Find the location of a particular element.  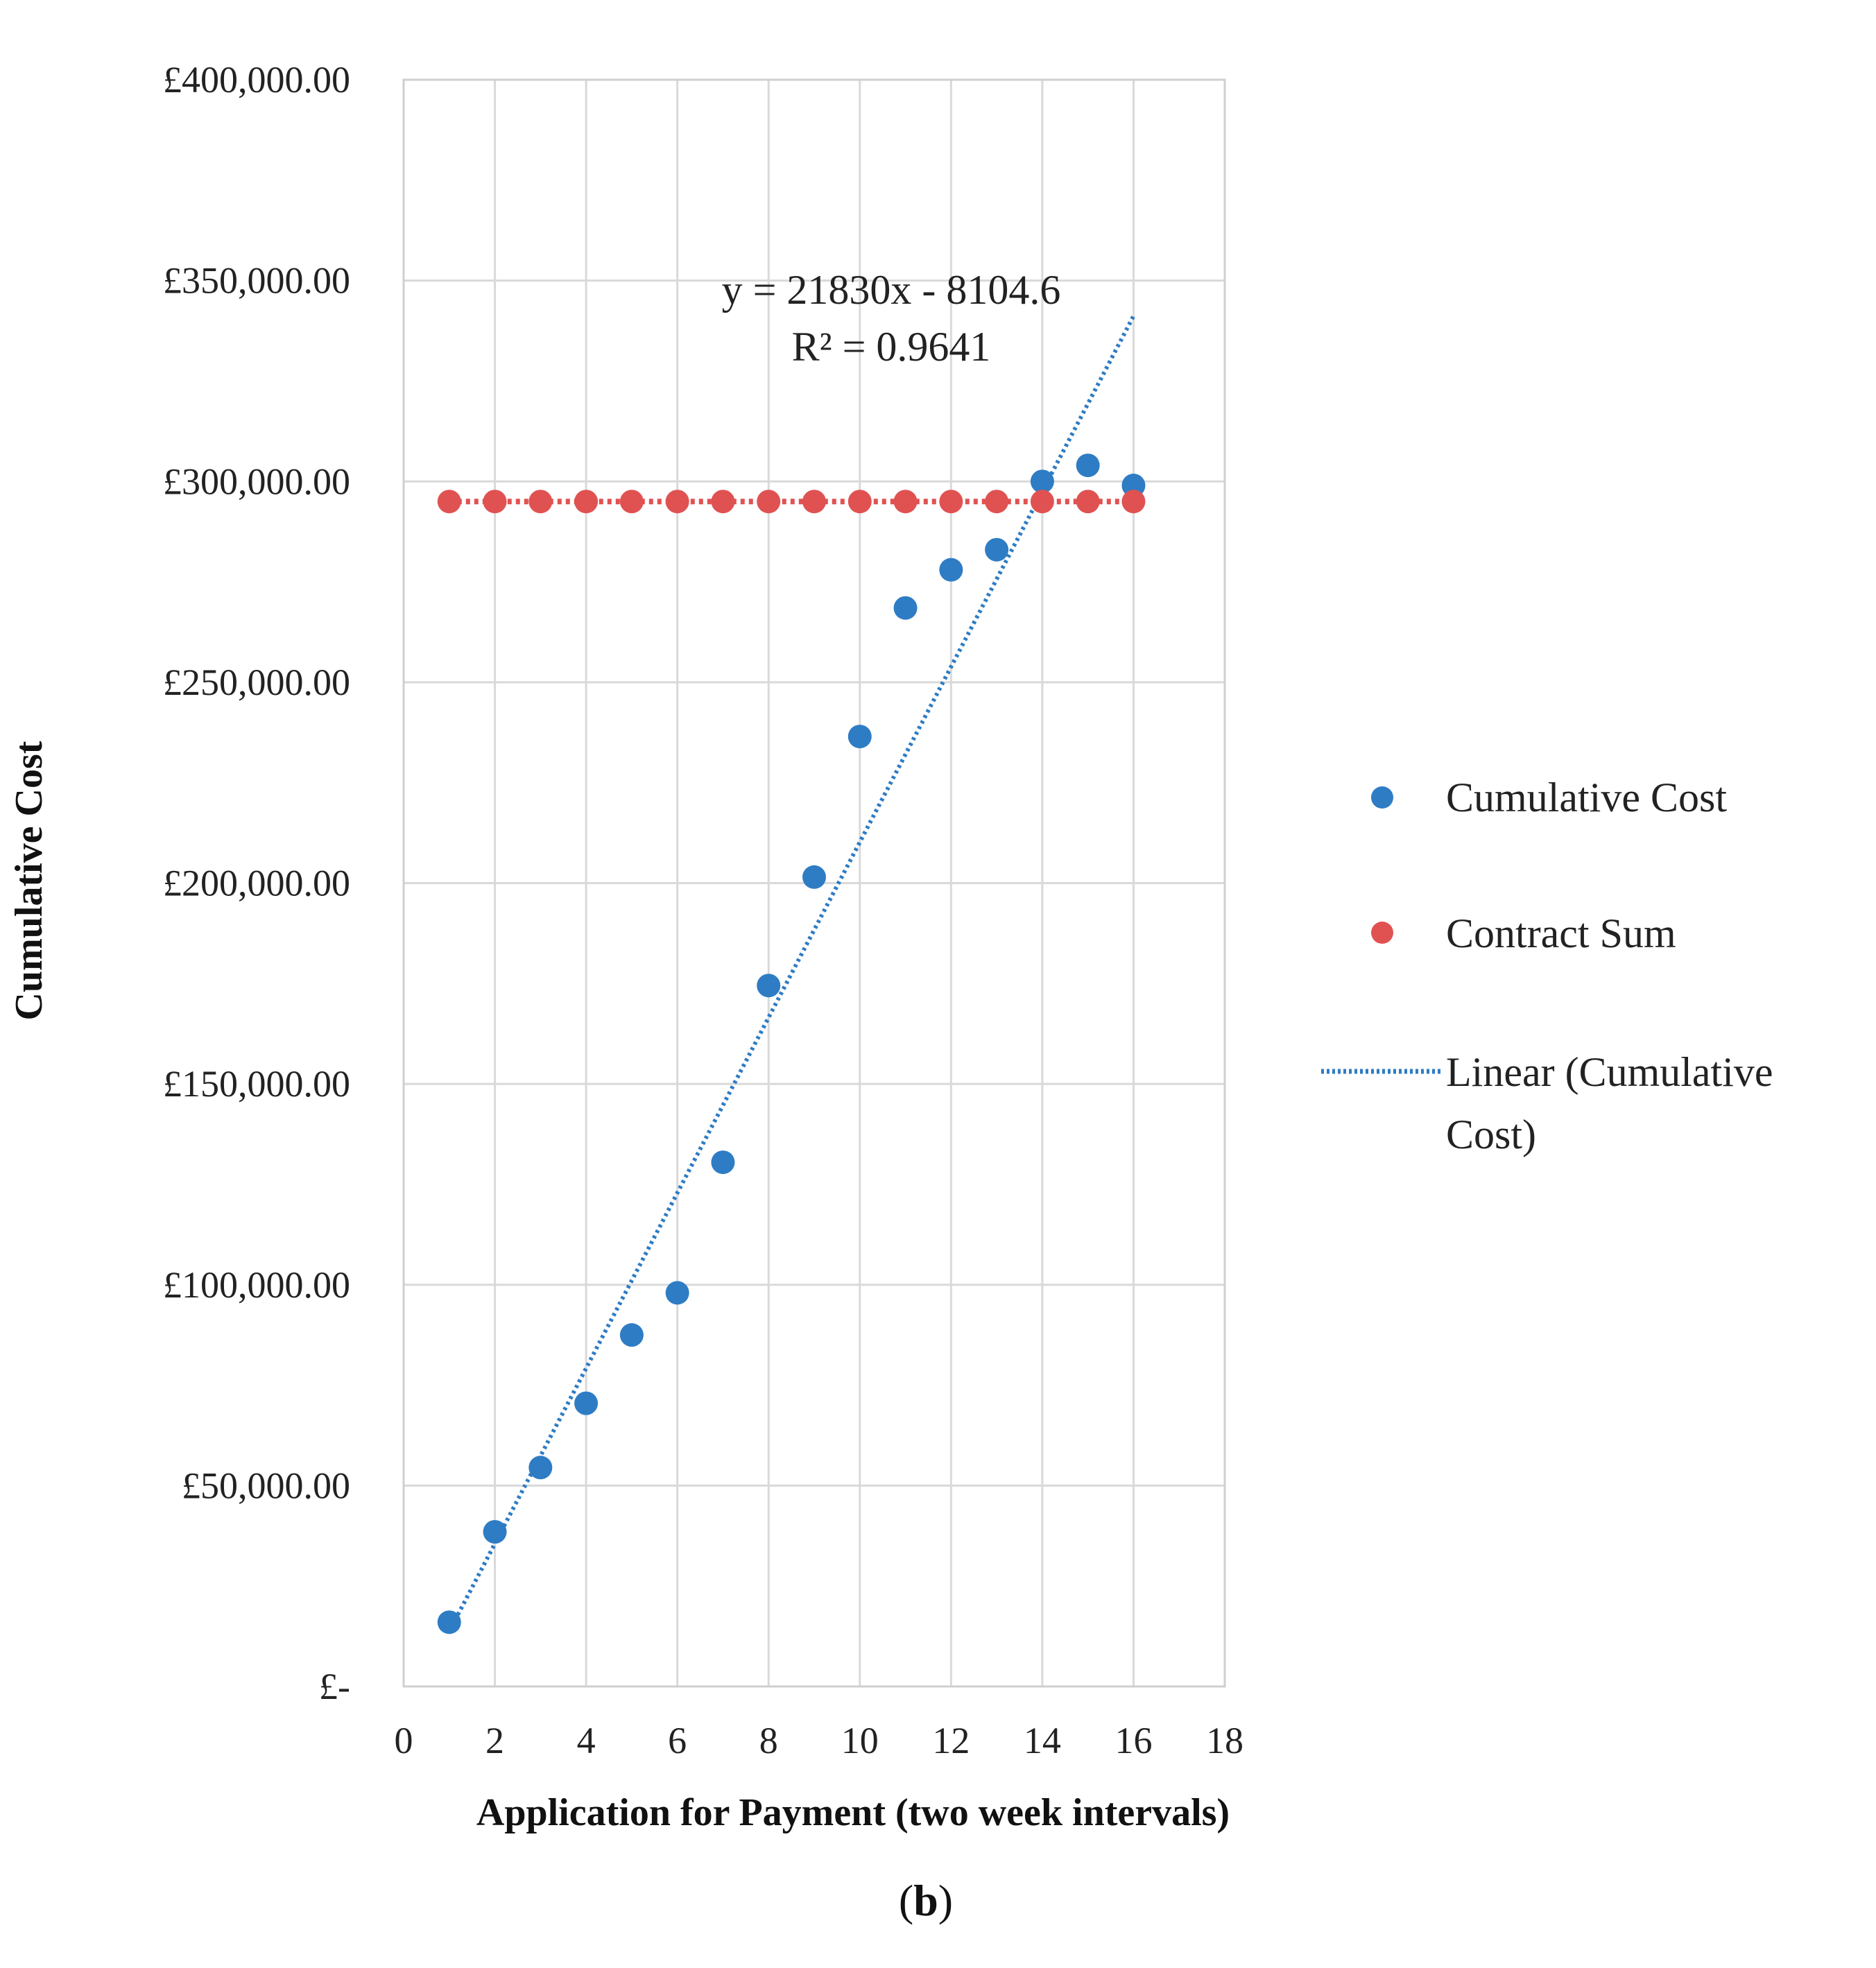

panel-label-close-paren: ) is located at coordinates (945, 1900).